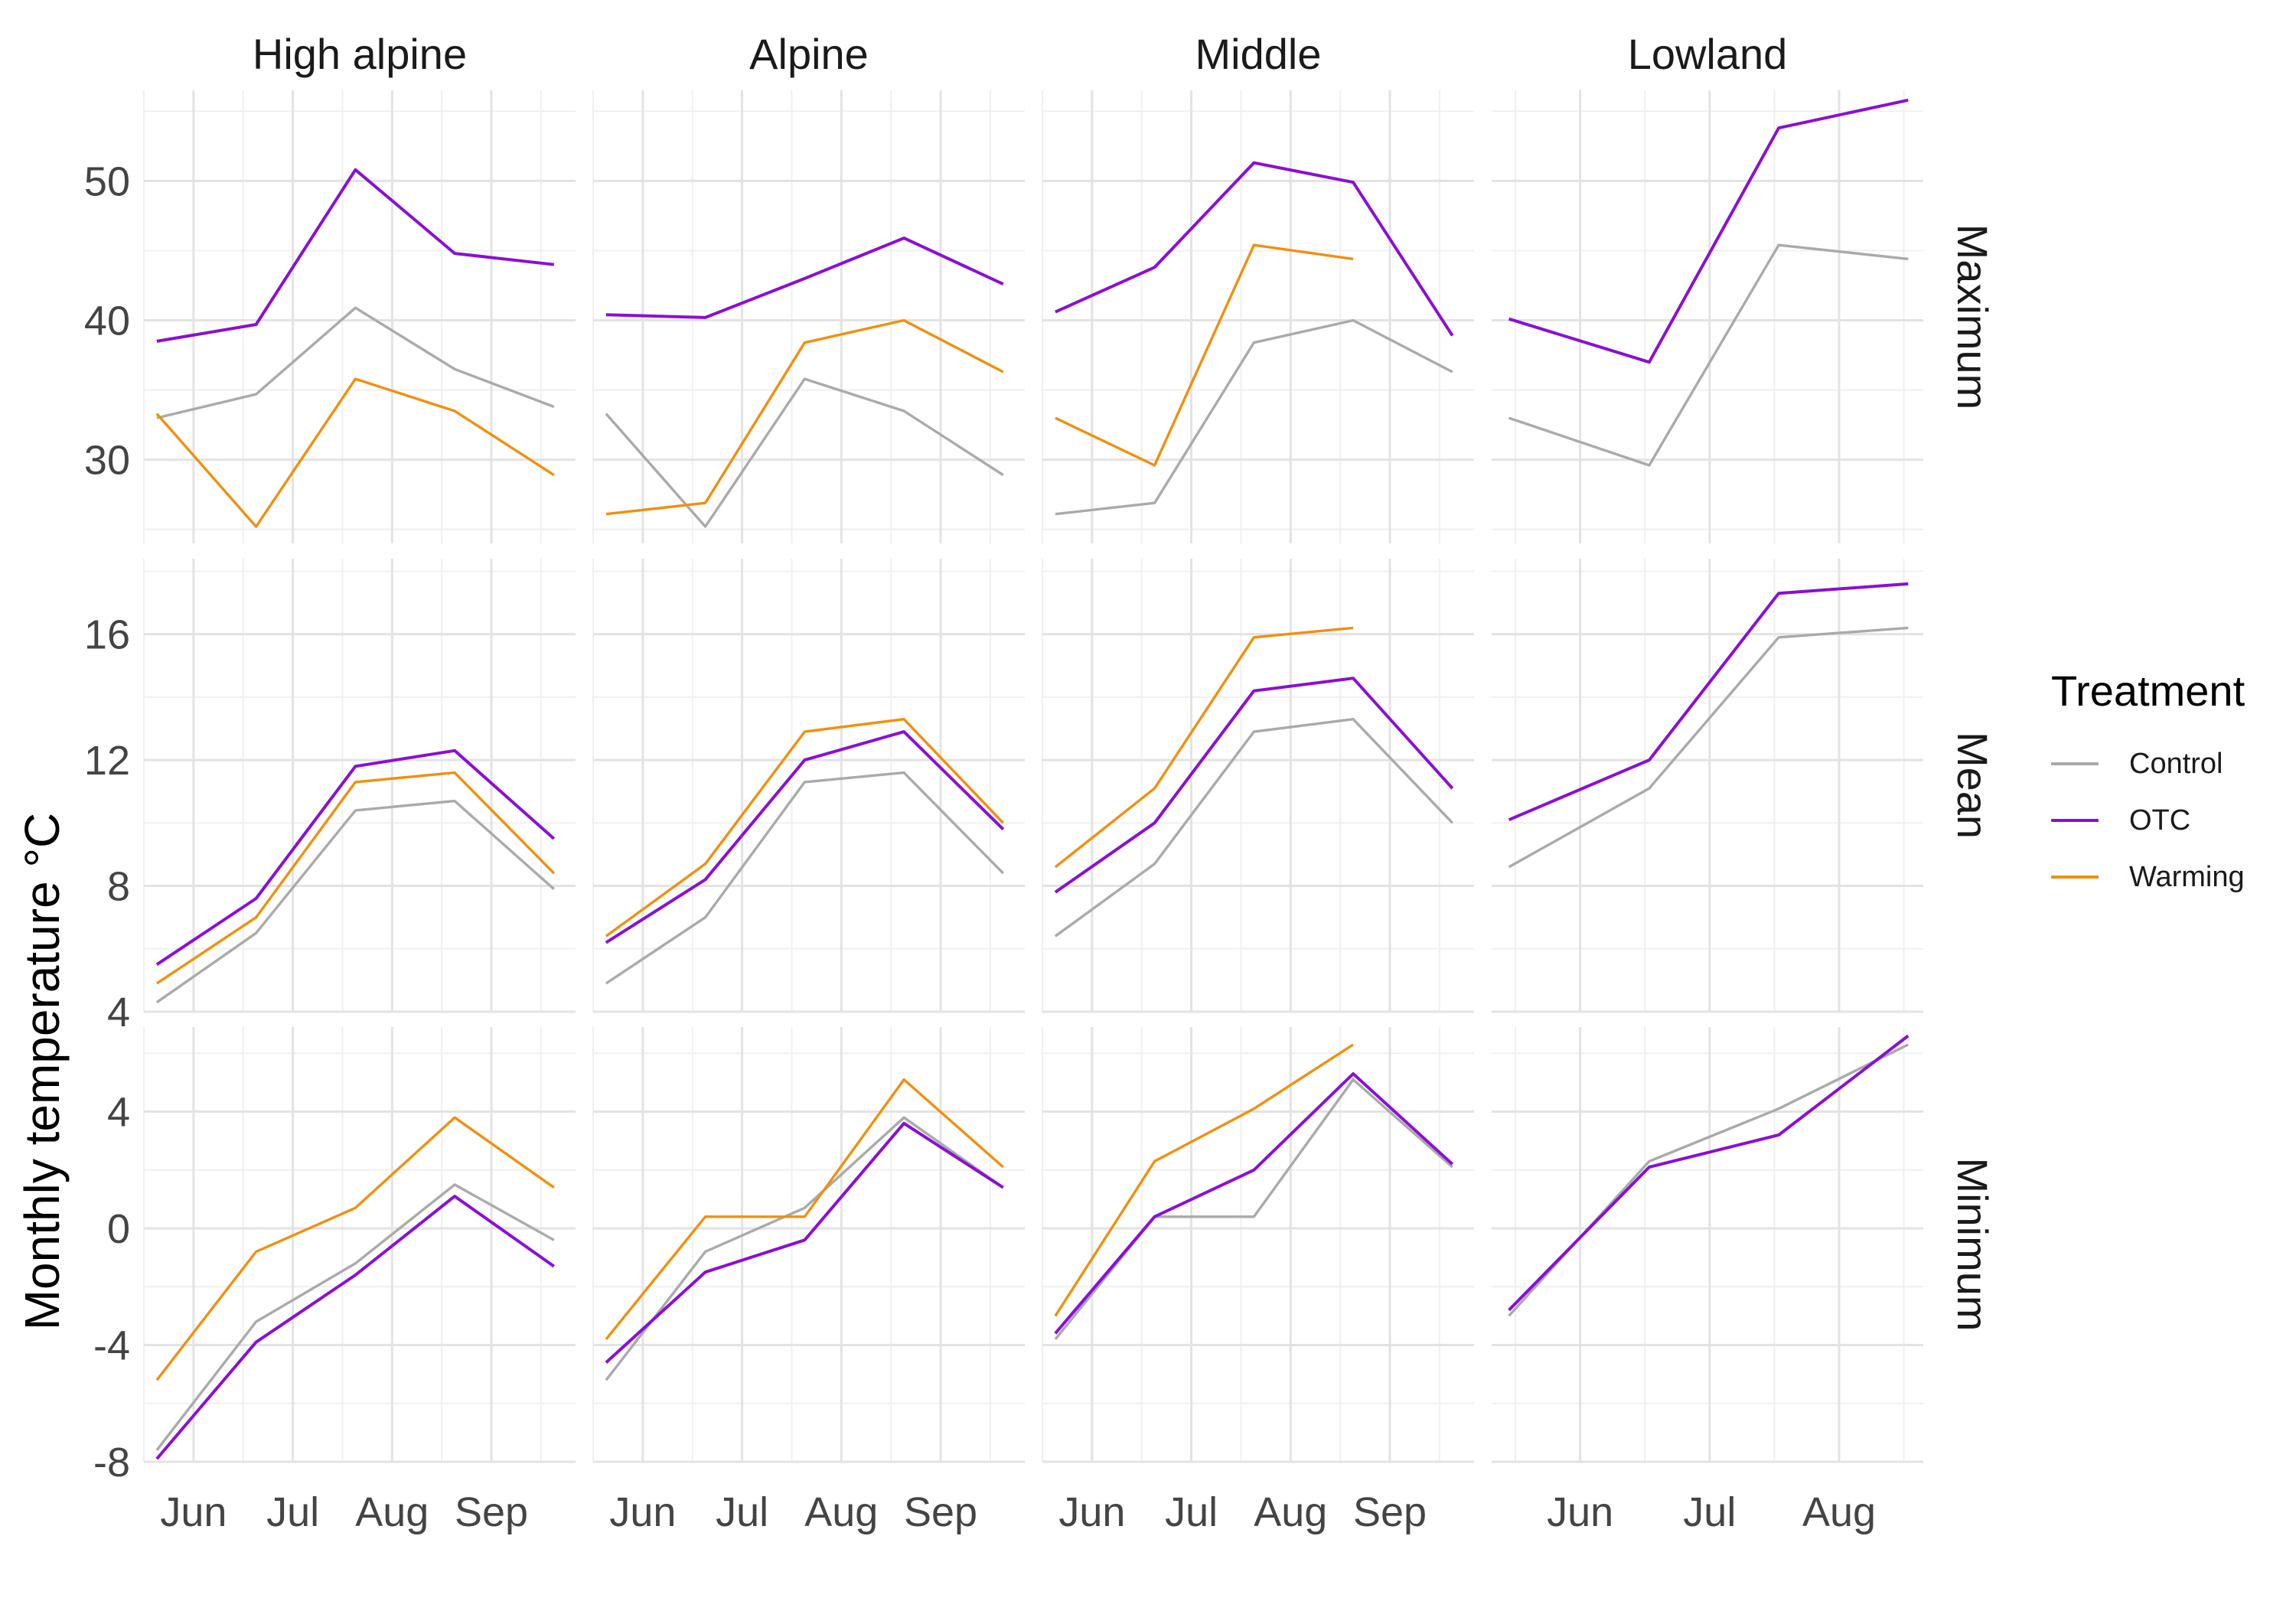 The width and height of the screenshot is (2296, 1611). I want to click on y-tick-label-mean: 4, so click(118, 1012).